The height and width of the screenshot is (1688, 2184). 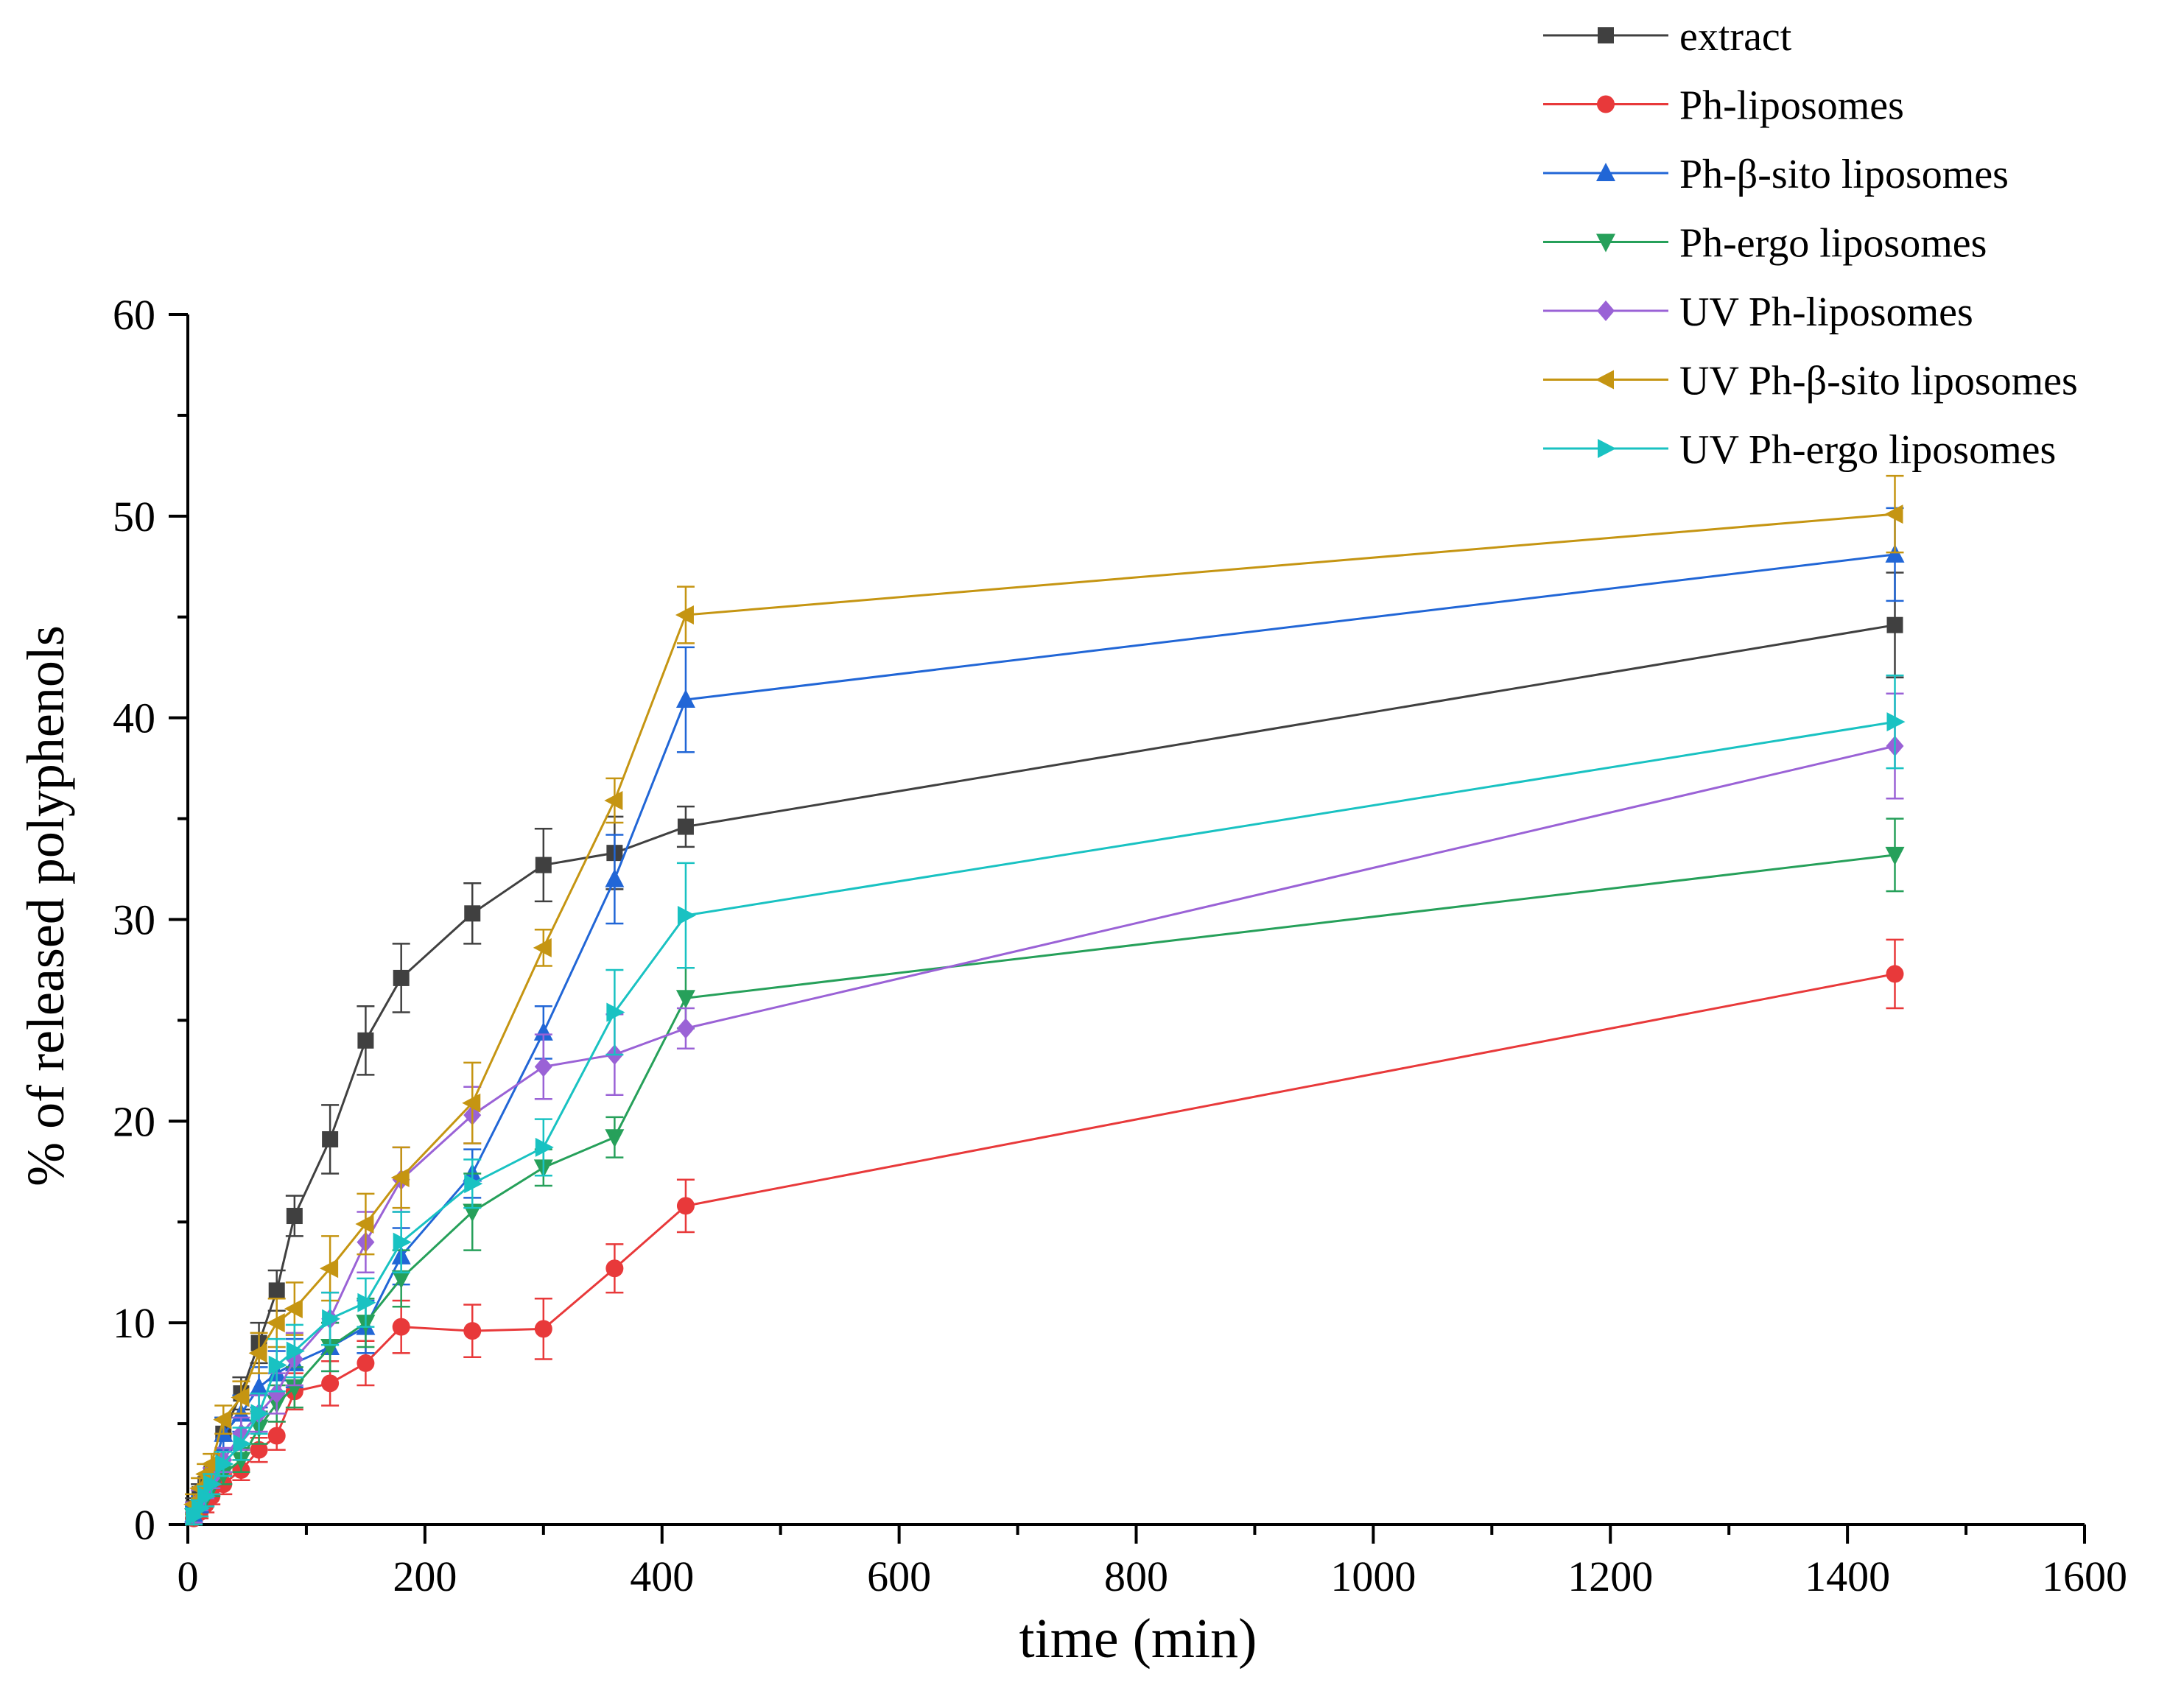 I want to click on x-tick-label: 1000, so click(x=1373, y=1576).